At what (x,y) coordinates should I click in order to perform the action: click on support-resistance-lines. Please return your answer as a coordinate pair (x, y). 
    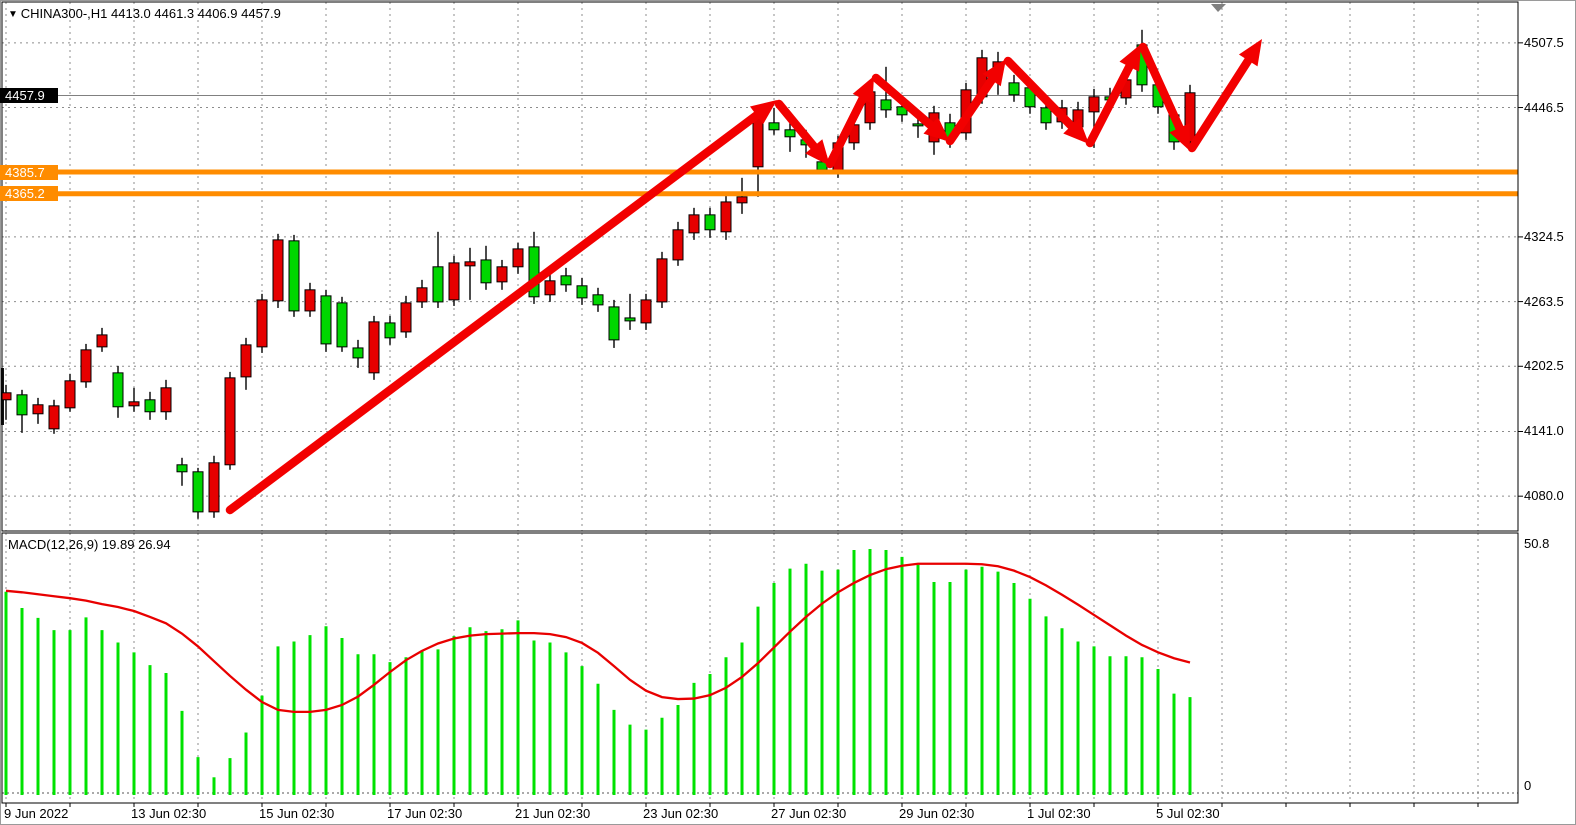
    Looking at the image, I should click on (760, 183).